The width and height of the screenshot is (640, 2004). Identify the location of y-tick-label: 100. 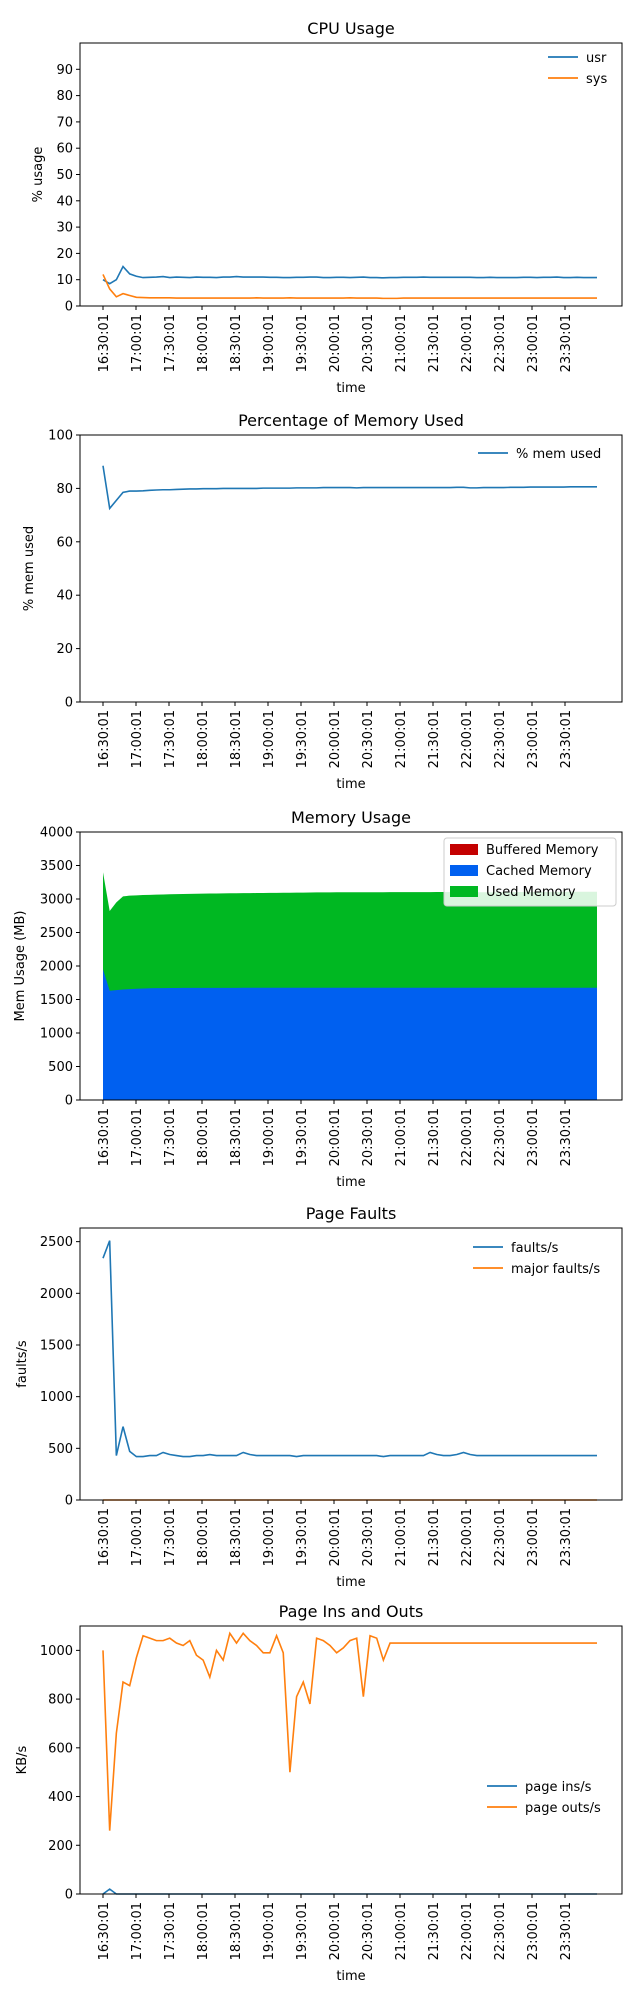
(60, 436).